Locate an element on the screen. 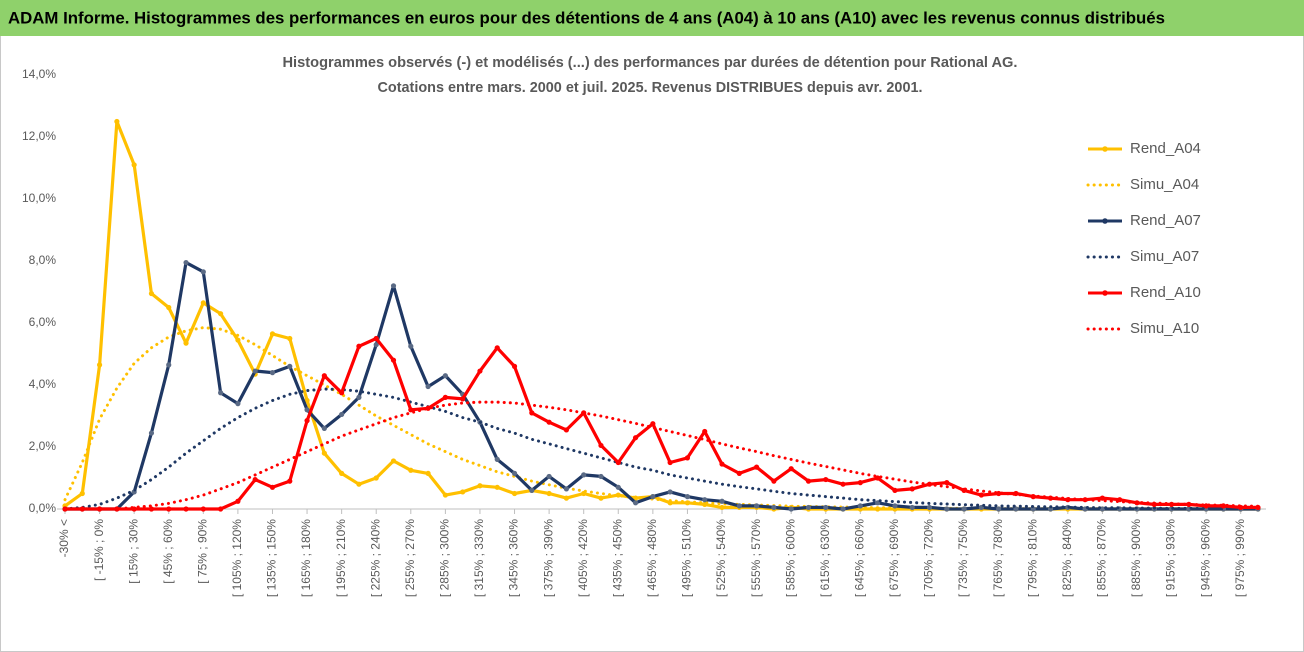  x-tick-label: [ 465% ; 480% is located at coordinates (652, 558).